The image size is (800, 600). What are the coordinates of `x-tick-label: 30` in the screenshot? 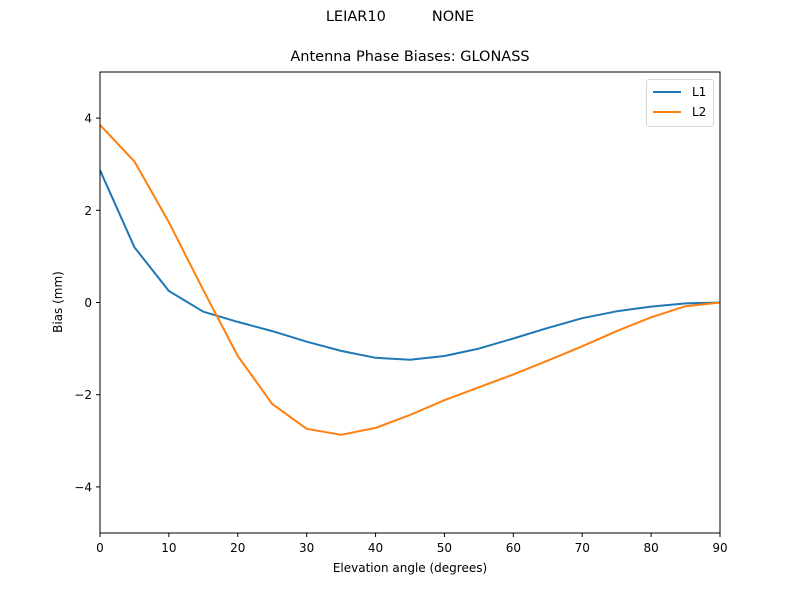 It's located at (306, 548).